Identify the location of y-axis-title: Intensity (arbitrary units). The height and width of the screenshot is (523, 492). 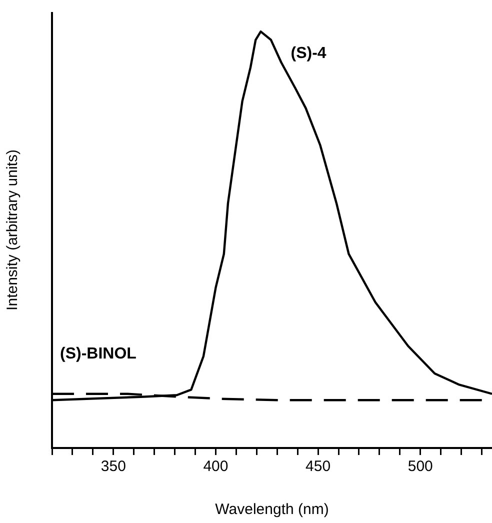
(13, 230).